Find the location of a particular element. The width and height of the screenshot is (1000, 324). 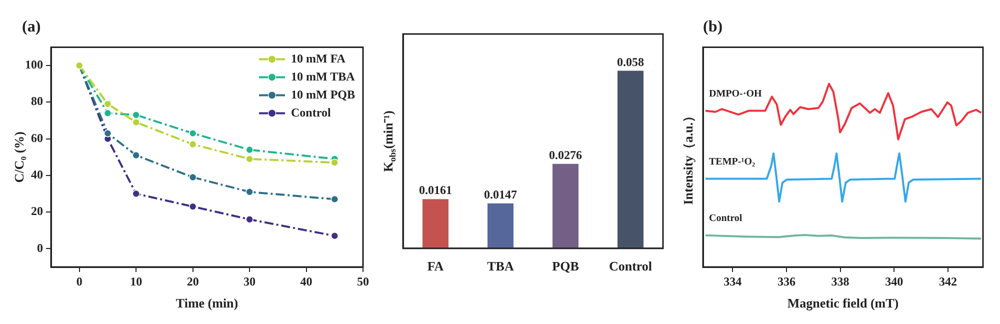

data-label: 0.0276 is located at coordinates (565, 155).